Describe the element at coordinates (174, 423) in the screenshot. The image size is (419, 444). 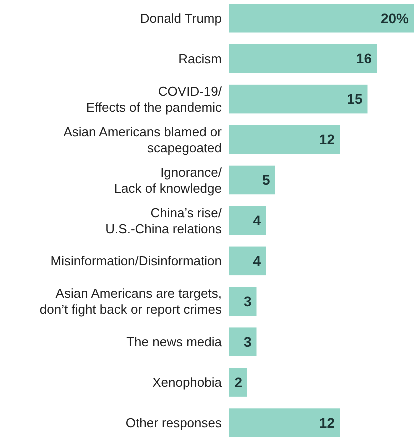
I see `y-tick-label: Other responses` at that location.